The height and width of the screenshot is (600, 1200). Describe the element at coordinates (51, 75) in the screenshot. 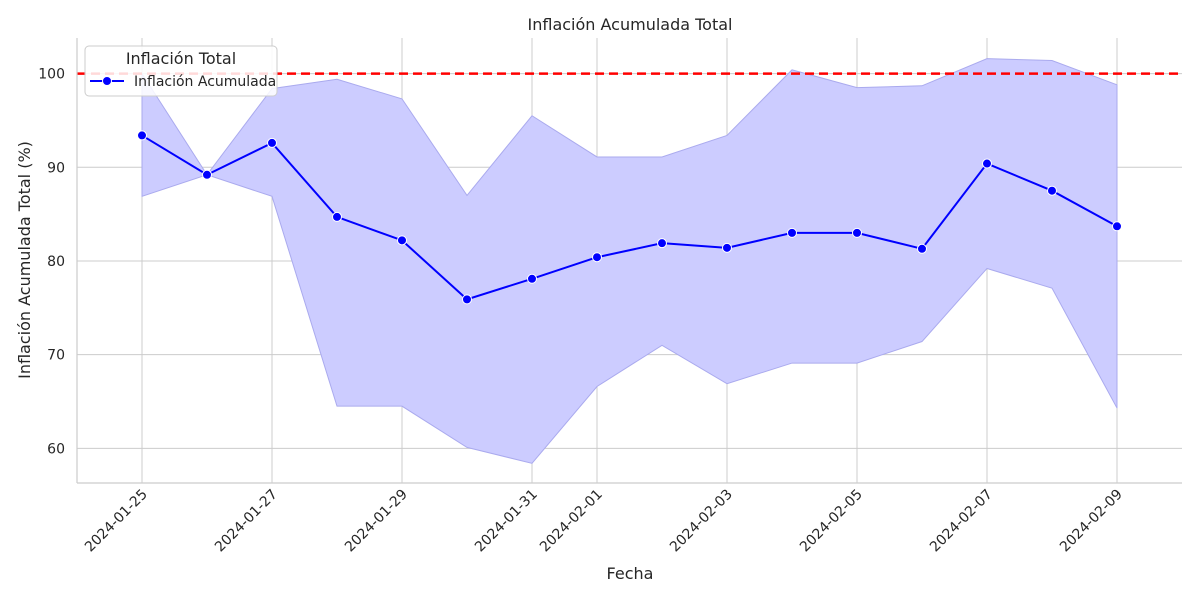

I see `y-tick-label: 100` at that location.